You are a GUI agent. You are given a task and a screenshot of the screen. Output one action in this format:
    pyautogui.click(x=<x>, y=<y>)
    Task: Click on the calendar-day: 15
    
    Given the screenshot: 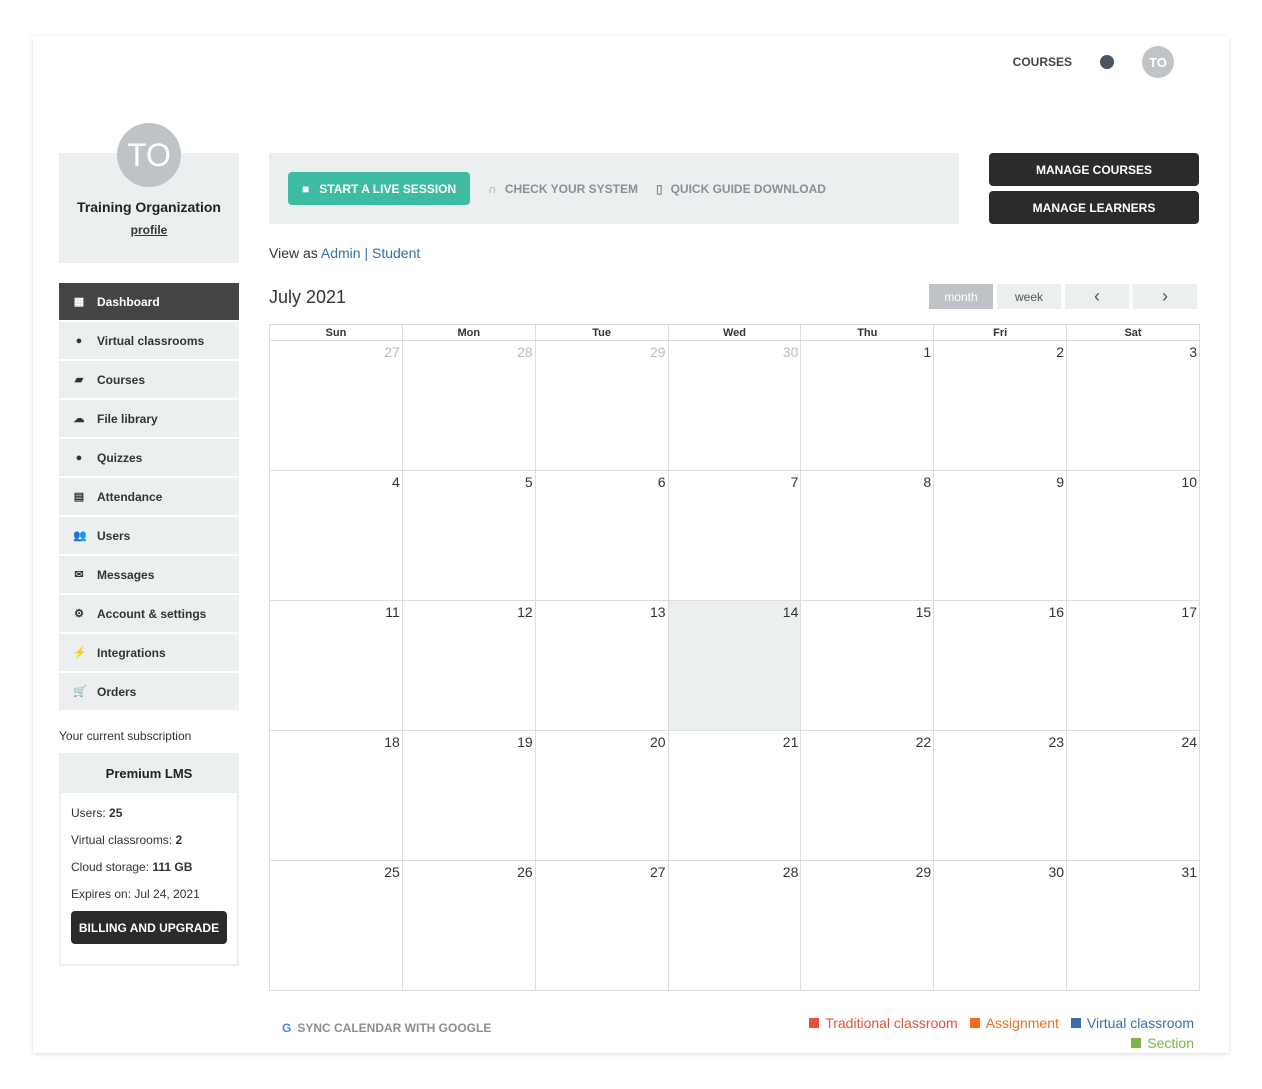 What is the action you would take?
    pyautogui.click(x=867, y=665)
    